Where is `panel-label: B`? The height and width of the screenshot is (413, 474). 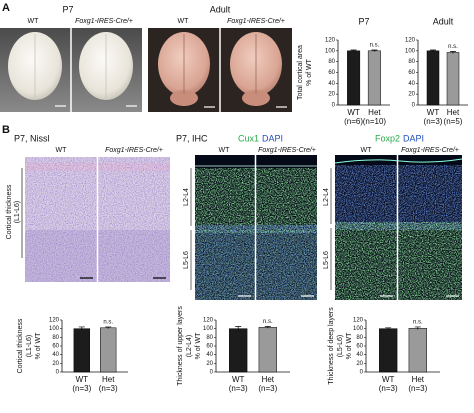
panel-label: B is located at coordinates (6, 130).